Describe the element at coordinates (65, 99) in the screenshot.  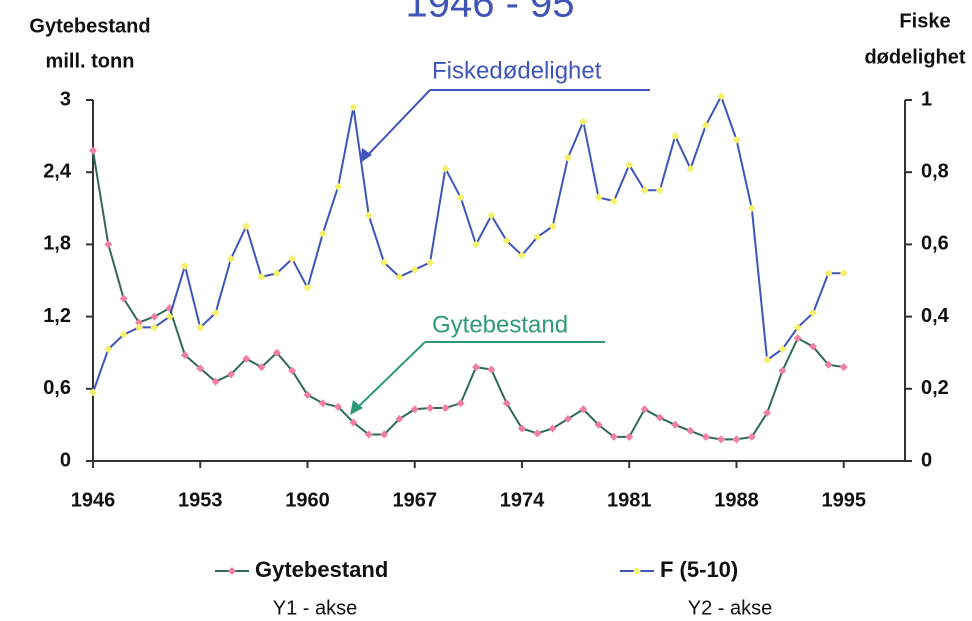
I see `y-tick-label: 3` at that location.